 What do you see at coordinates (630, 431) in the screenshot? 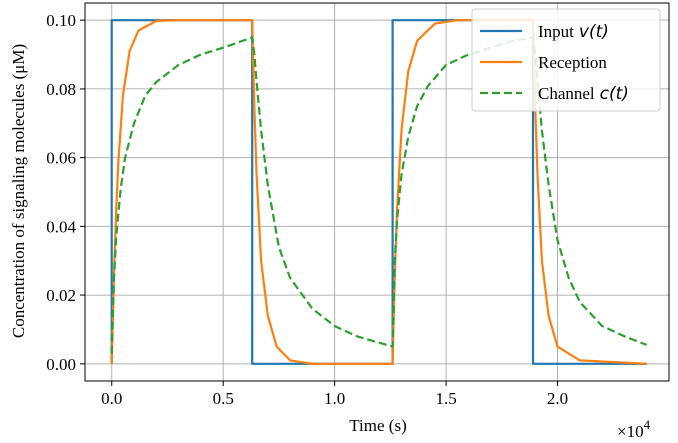
I see `x-axis-scale-base: ×10` at bounding box center [630, 431].